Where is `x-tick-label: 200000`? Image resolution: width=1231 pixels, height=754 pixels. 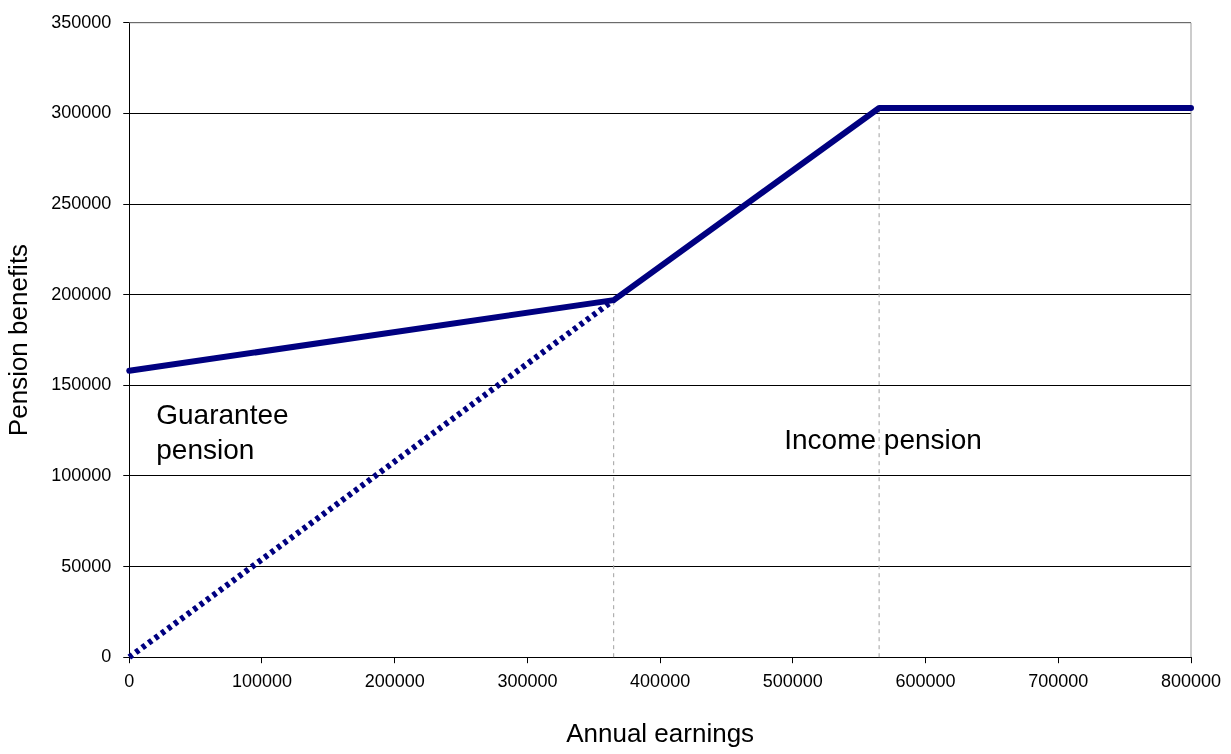 x-tick-label: 200000 is located at coordinates (394, 680).